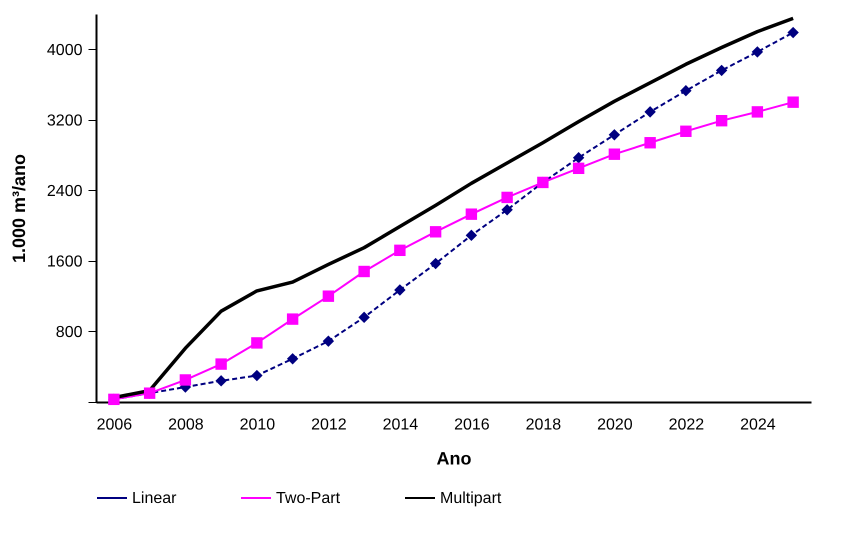 The height and width of the screenshot is (539, 848). Describe the element at coordinates (18, 209) in the screenshot. I see `y-axis-title: 1.000 m³/ano` at that location.